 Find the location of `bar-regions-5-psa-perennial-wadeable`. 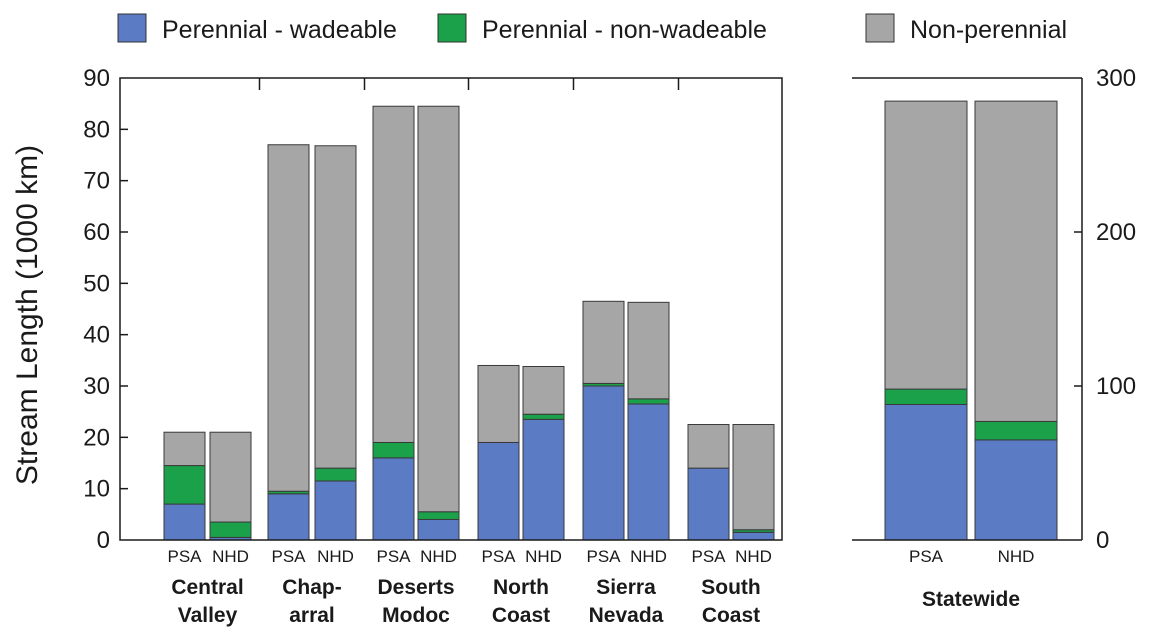

bar-regions-5-psa-perennial-wadeable is located at coordinates (708, 504).